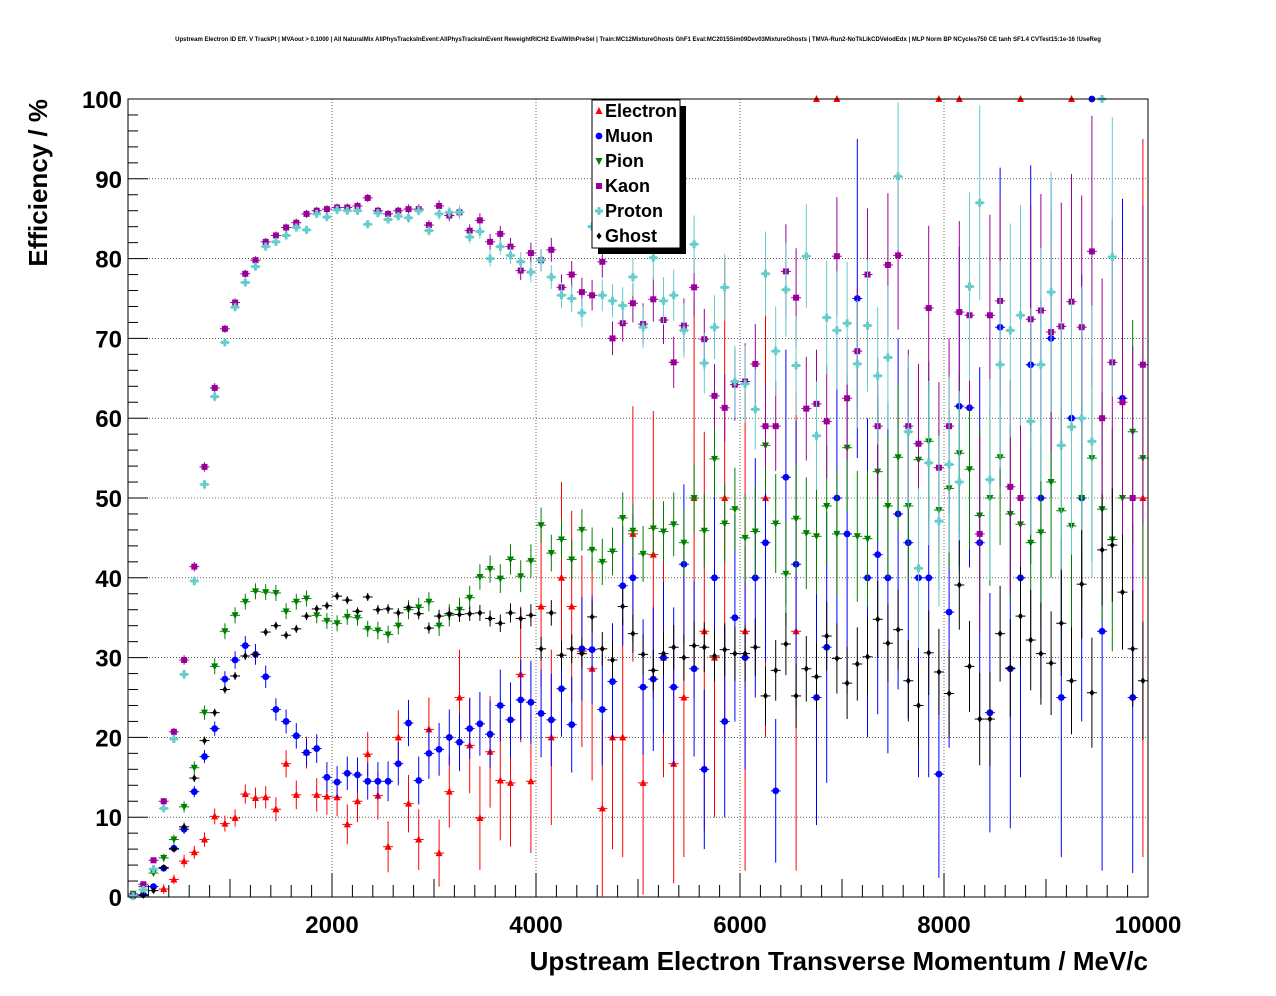 This screenshot has width=1276, height=996. What do you see at coordinates (624, 161) in the screenshot?
I see `legend-label-pion: Pion` at bounding box center [624, 161].